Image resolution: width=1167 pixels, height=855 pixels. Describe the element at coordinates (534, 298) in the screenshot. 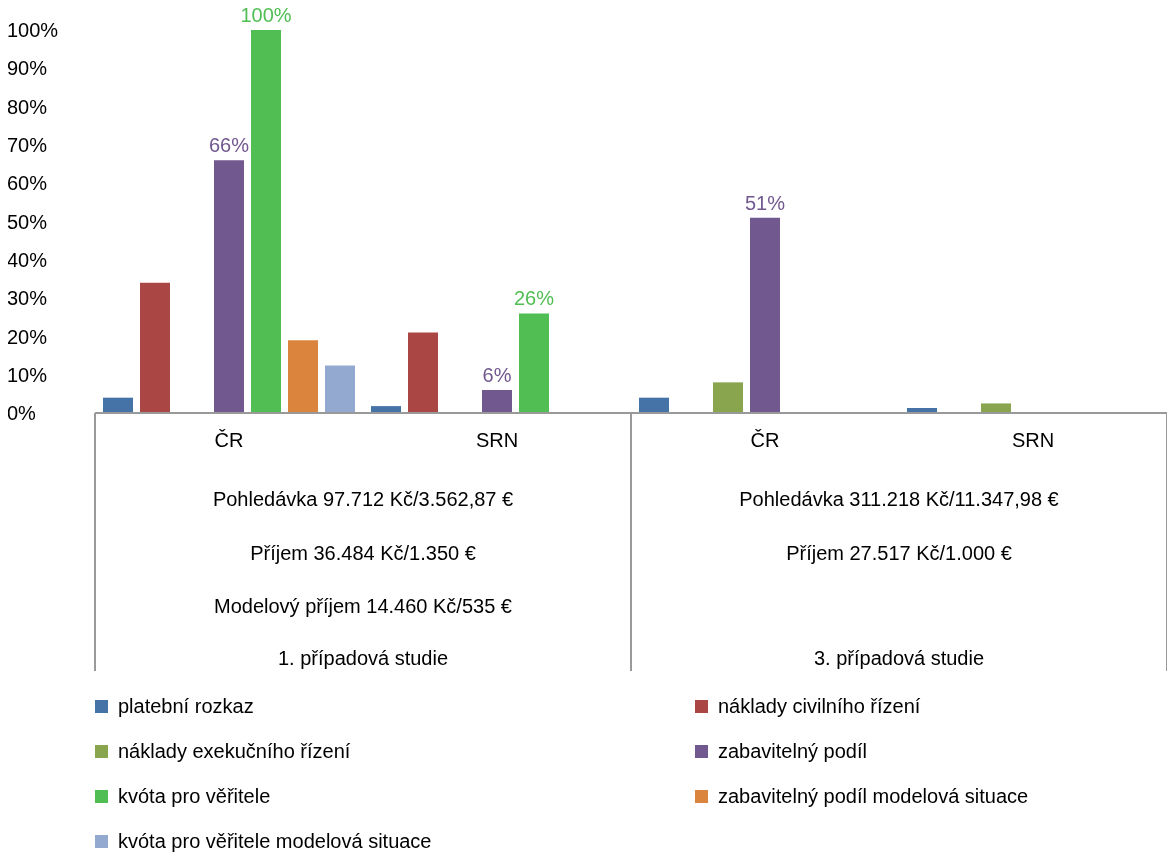

I see `data-label: 26%` at that location.